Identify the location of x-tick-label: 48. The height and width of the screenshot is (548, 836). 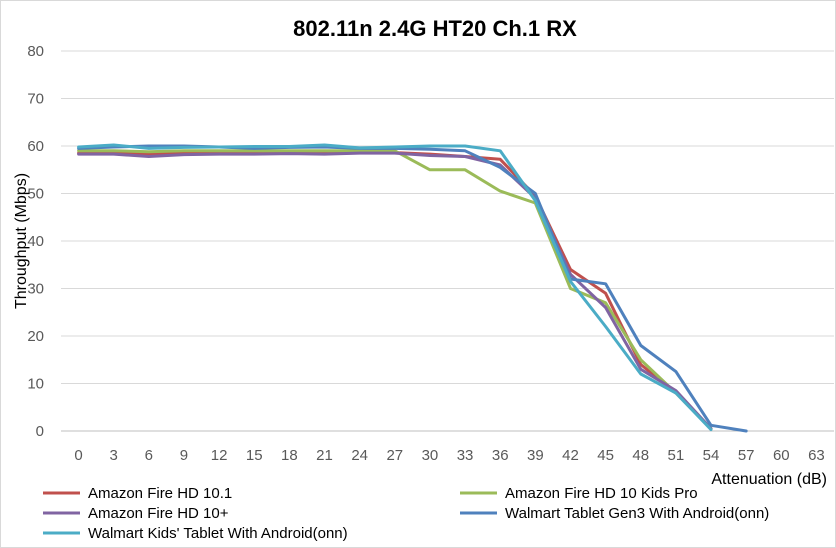
(640, 455).